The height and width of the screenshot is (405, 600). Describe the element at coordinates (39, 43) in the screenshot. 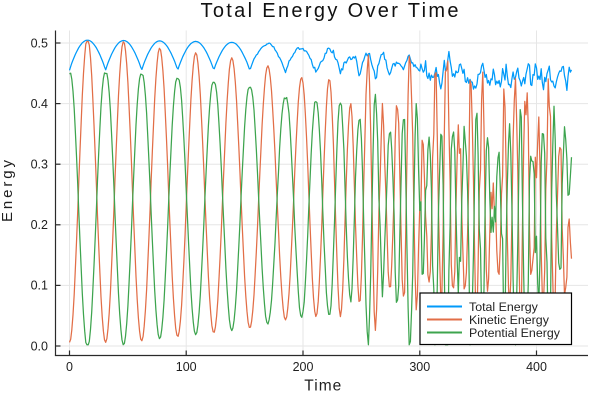

I see `svg-text: 0.5` at that location.